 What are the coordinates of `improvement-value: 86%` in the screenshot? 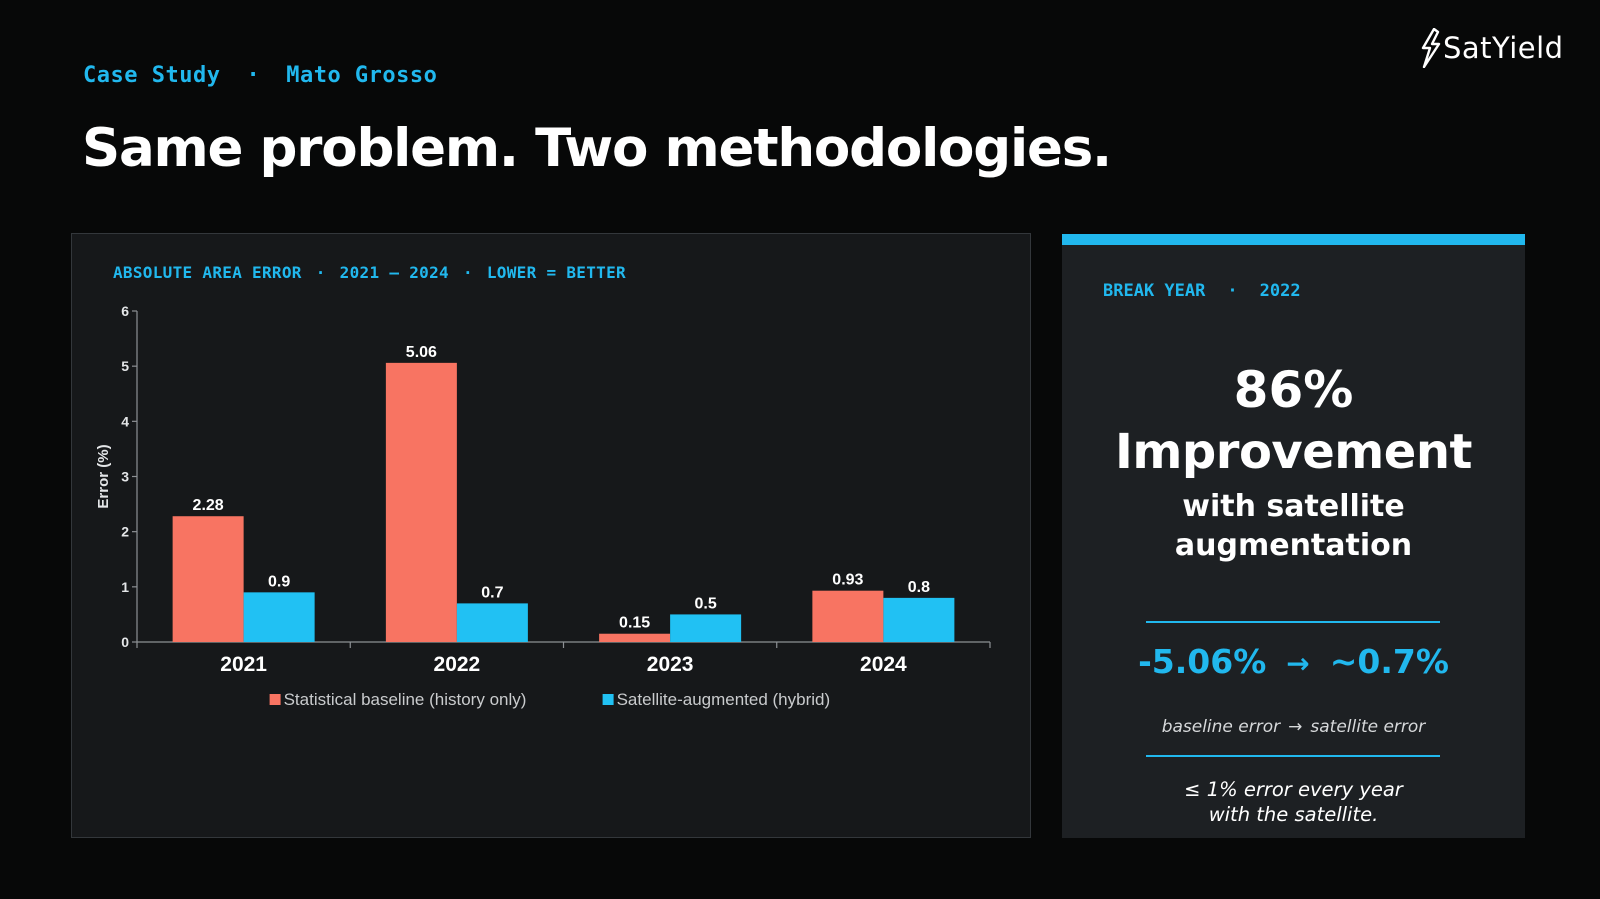 It's located at (1293, 390).